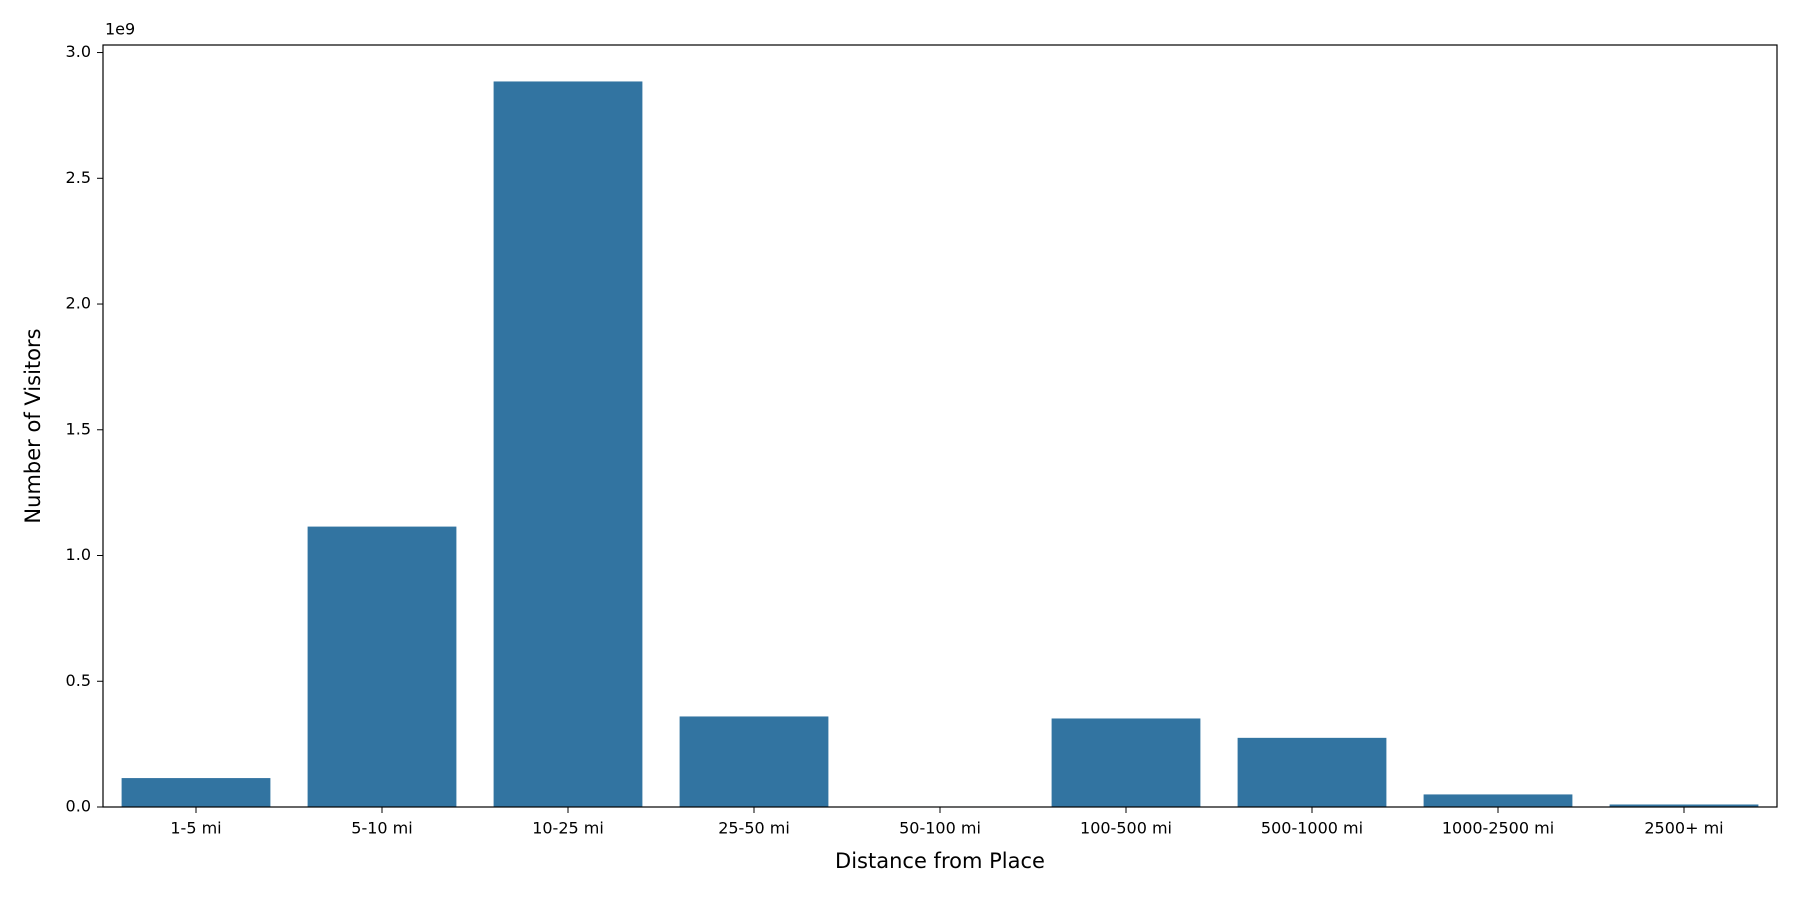  I want to click on x-tick-label: 5-10 mi, so click(381, 828).